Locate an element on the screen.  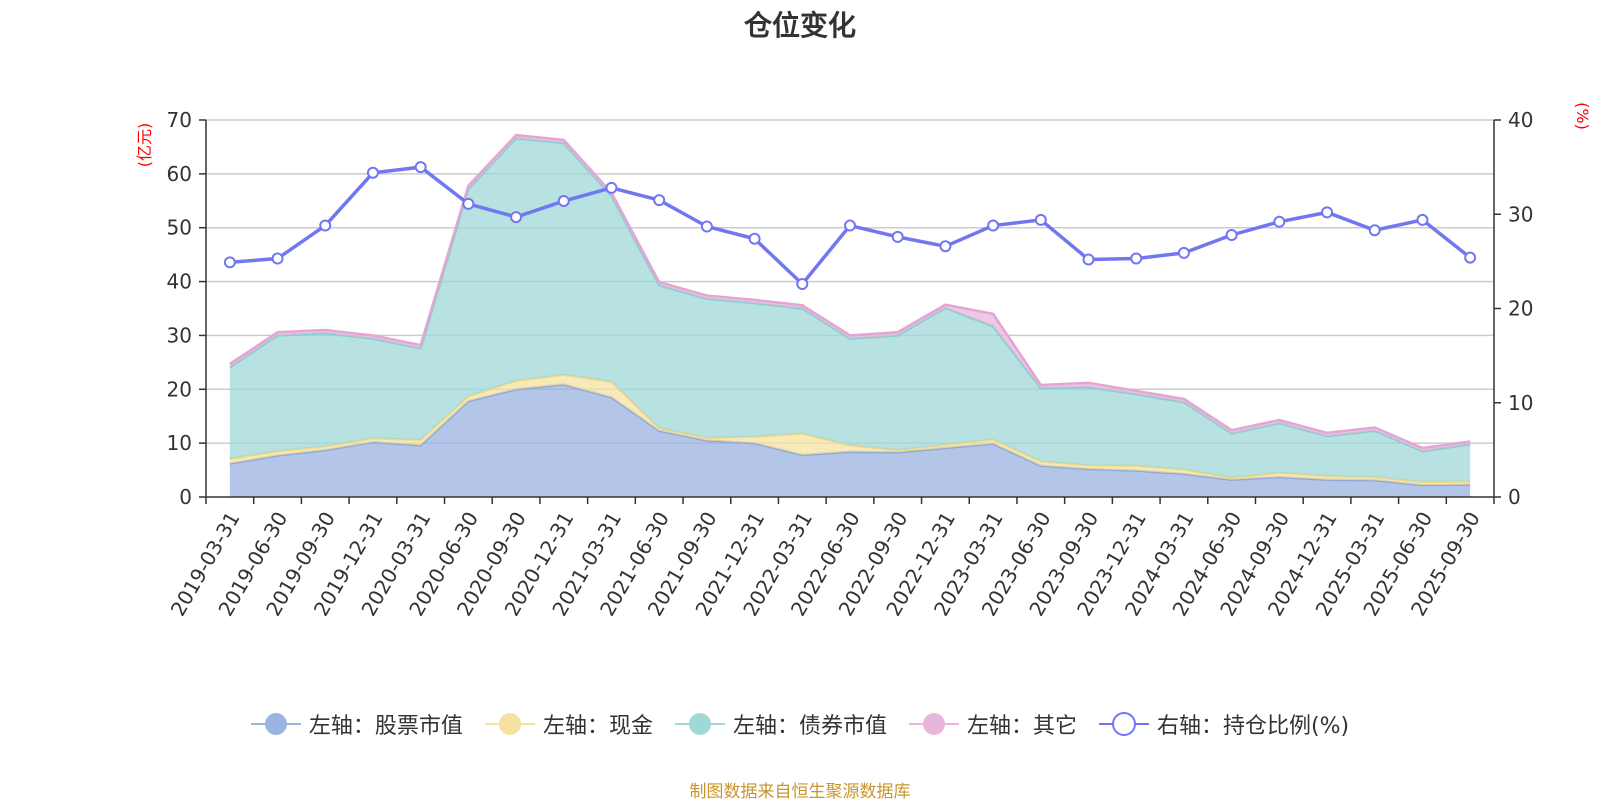
source-note: 制图数据来自恒生聚源数据库 is located at coordinates (800, 792).